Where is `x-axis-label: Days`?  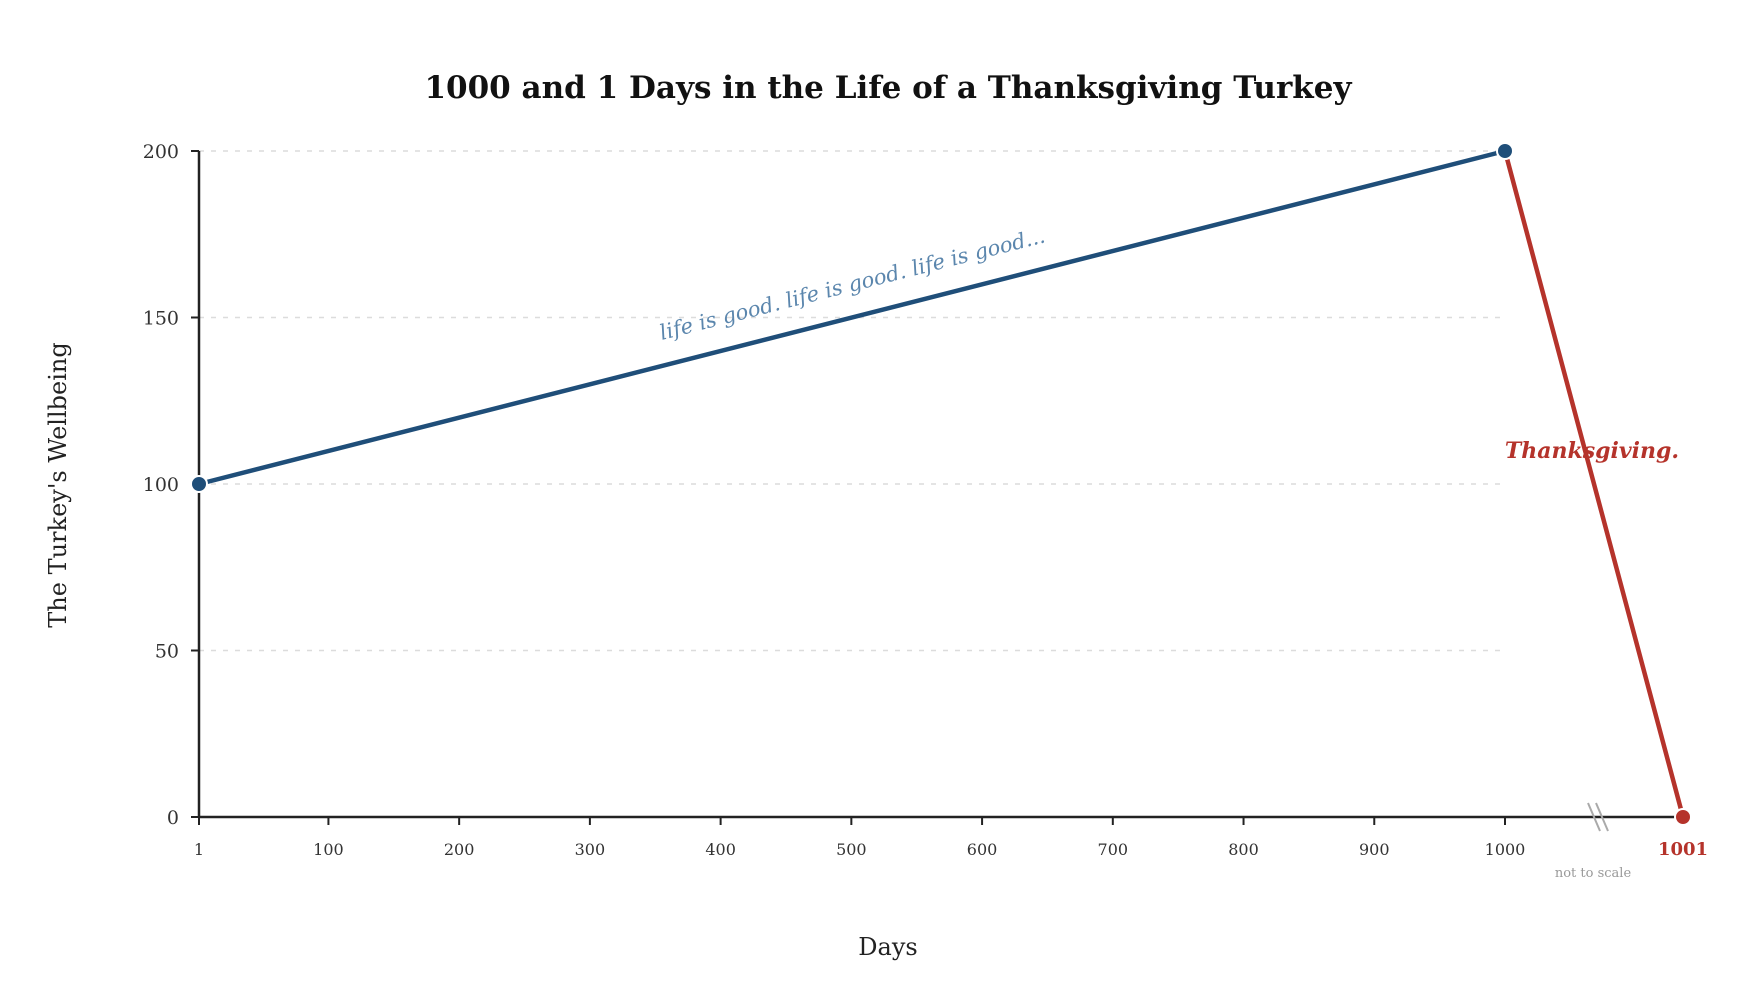 x-axis-label: Days is located at coordinates (887, 947).